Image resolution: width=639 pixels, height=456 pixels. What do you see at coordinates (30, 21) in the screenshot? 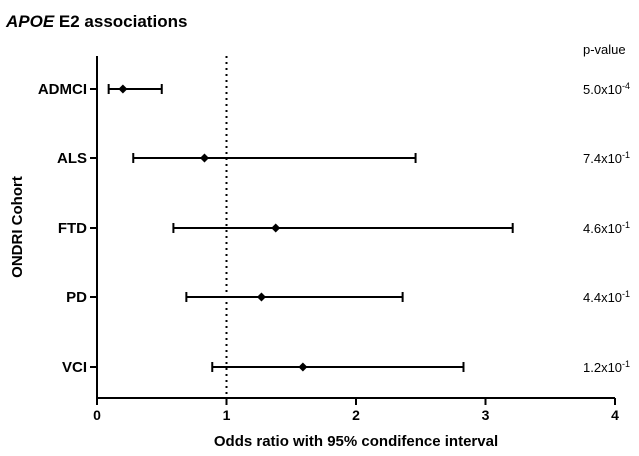
I see `chart-title-italic: APOE` at bounding box center [30, 21].